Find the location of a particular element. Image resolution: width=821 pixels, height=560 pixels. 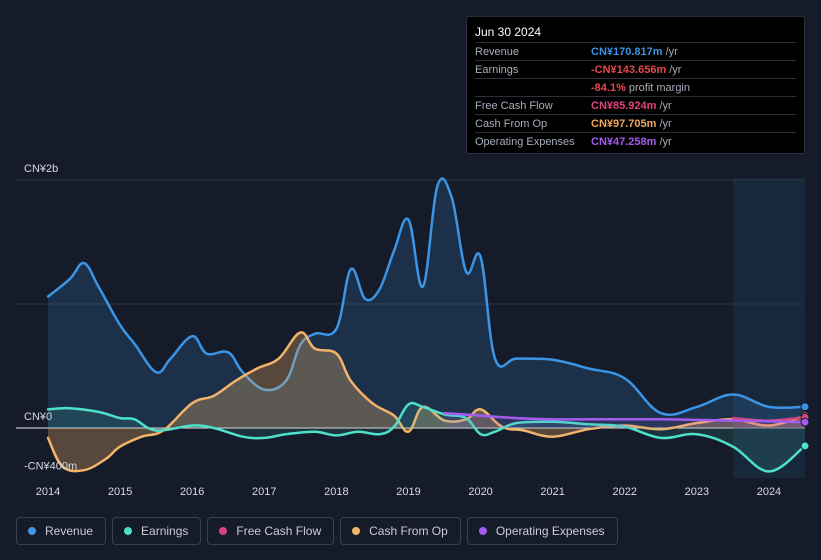

legend-item: Cash From Op is located at coordinates (400, 531).